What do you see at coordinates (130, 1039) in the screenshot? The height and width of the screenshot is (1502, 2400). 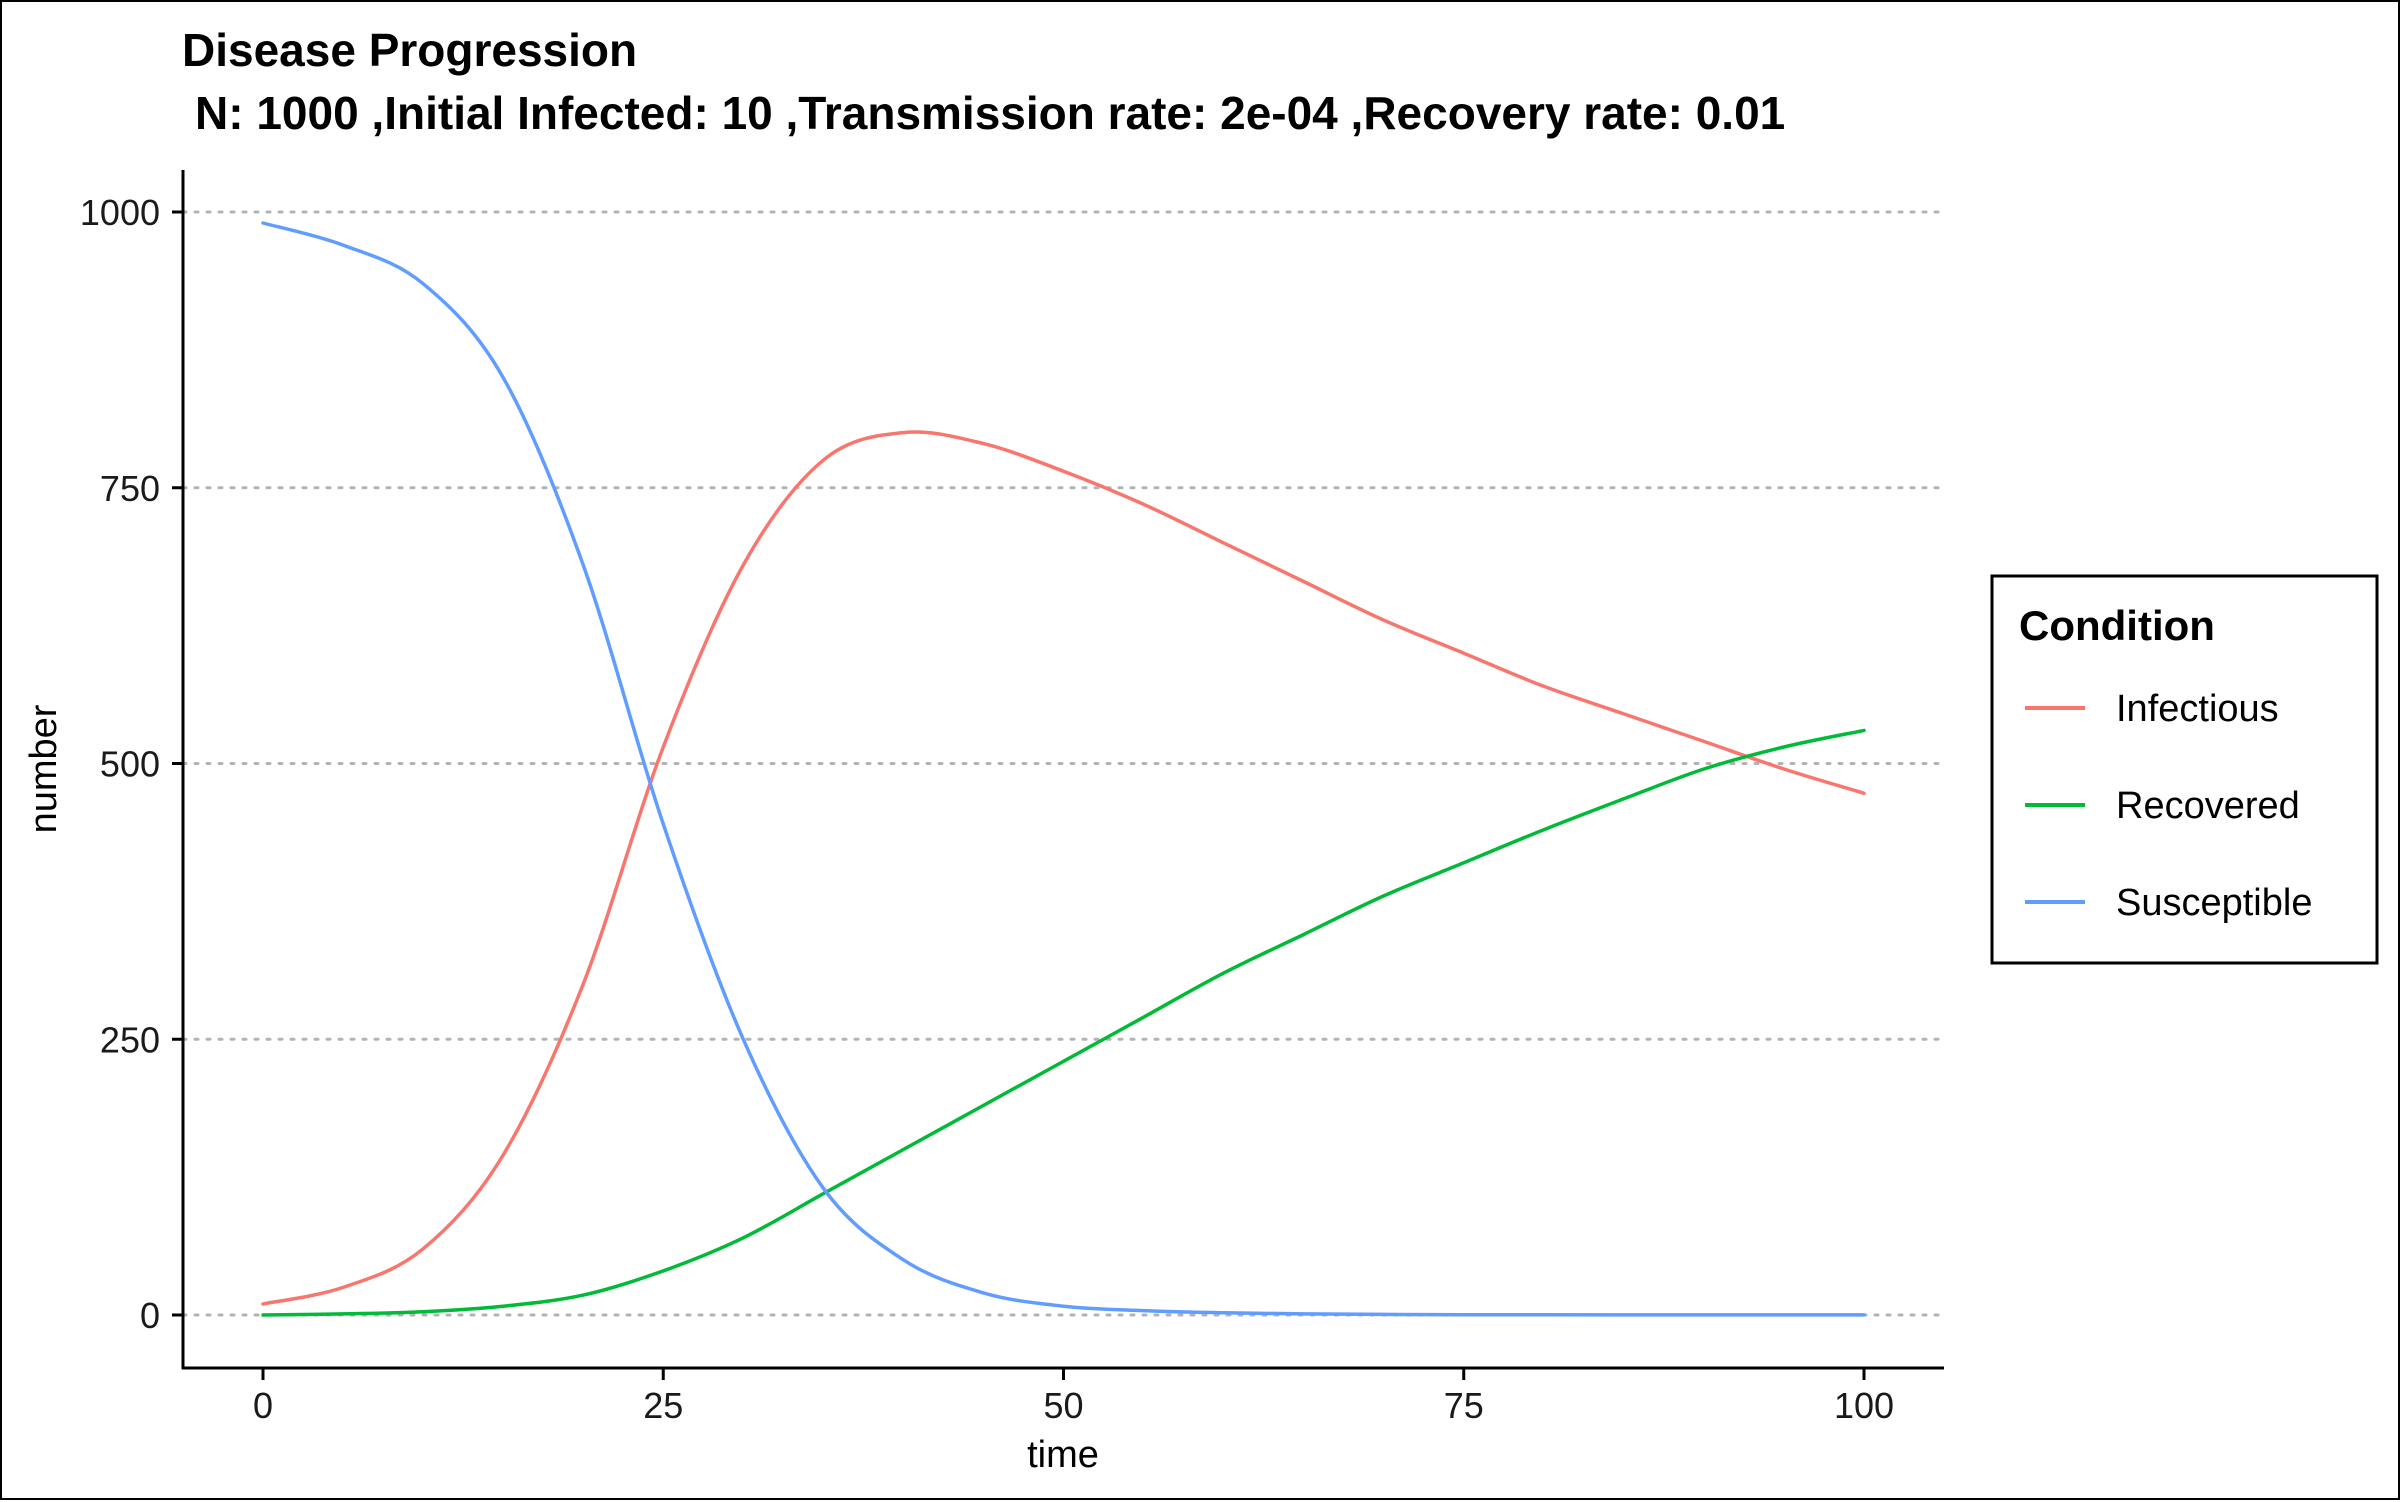 I see `y-tick-label: 250` at bounding box center [130, 1039].